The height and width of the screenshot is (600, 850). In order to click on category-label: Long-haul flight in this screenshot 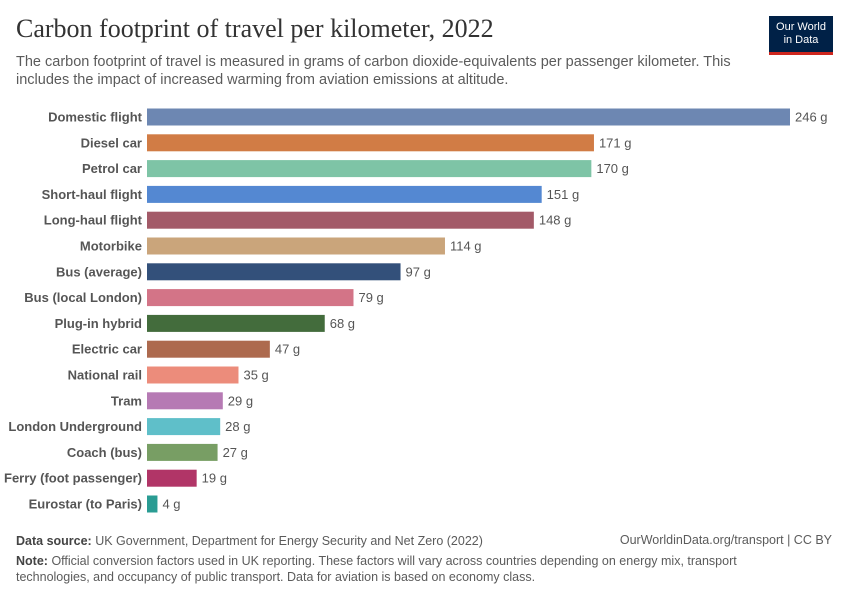, I will do `click(93, 220)`.